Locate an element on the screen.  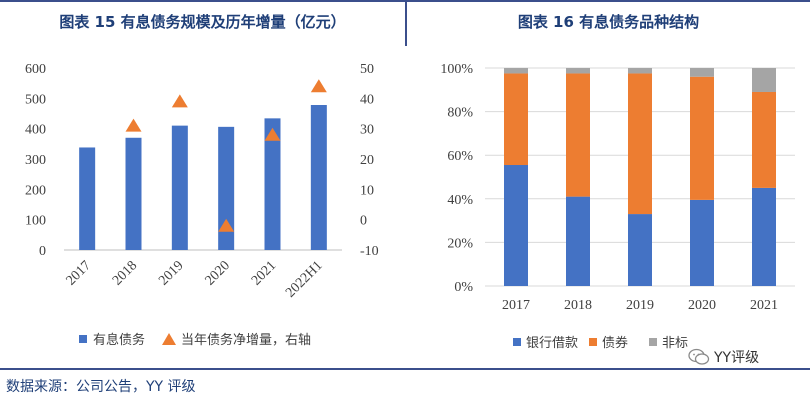
y-tick-label: 100% is located at coordinates (456, 69).